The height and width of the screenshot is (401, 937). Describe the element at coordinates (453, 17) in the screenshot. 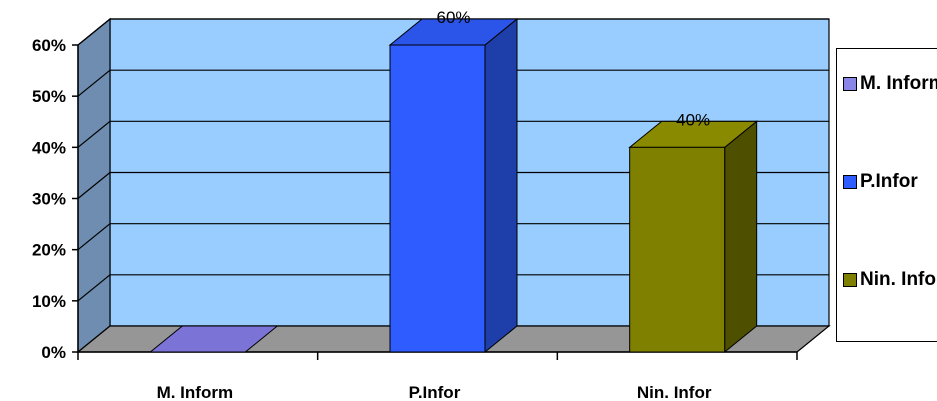

I see `data-label-1: 60%` at that location.